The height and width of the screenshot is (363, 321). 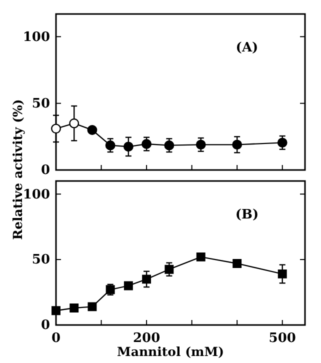 What do you see at coordinates (282, 338) in the screenshot?
I see `x-tick-label: 500` at bounding box center [282, 338].